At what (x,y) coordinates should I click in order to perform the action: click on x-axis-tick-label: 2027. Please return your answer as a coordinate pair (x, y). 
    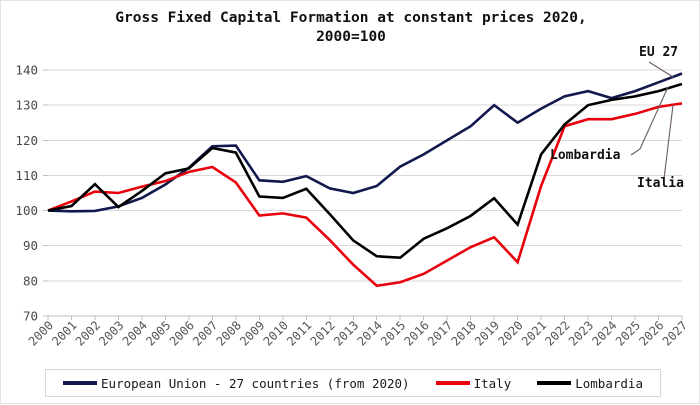
    Looking at the image, I should click on (675, 333).